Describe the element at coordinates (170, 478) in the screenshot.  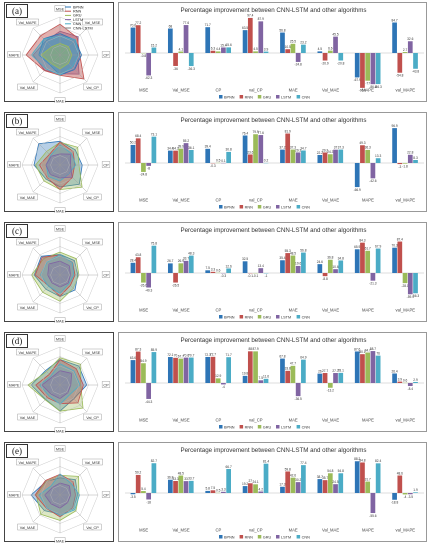
I see `bar-value-label: 36.8` at that location.